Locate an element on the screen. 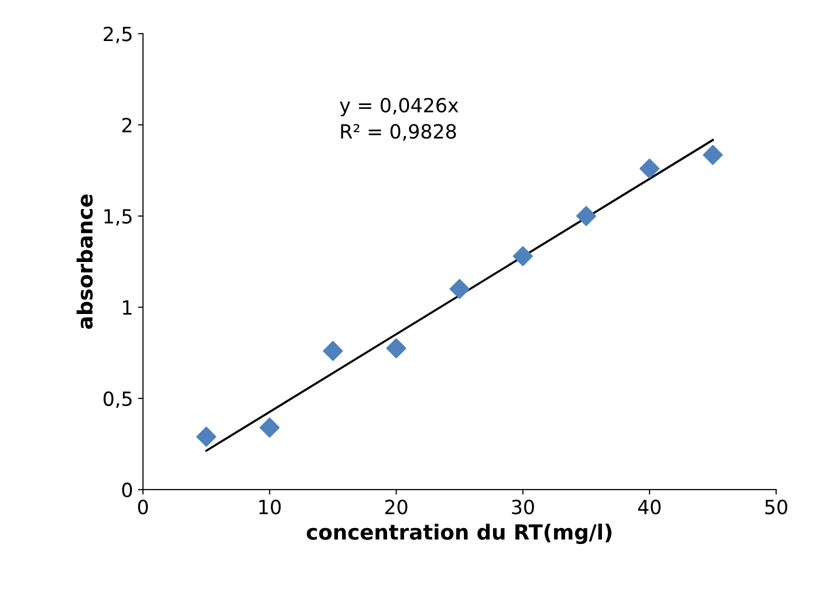  x-axis-title: concentration du RT(mg/l) is located at coordinates (459, 534).